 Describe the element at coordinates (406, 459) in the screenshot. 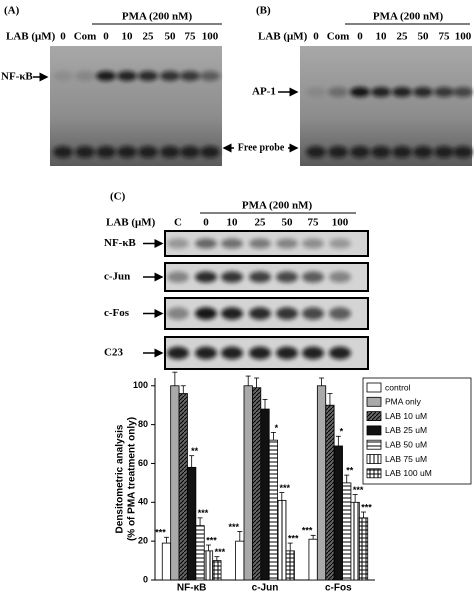

I see `legend-label: LAB 75 uM` at that location.